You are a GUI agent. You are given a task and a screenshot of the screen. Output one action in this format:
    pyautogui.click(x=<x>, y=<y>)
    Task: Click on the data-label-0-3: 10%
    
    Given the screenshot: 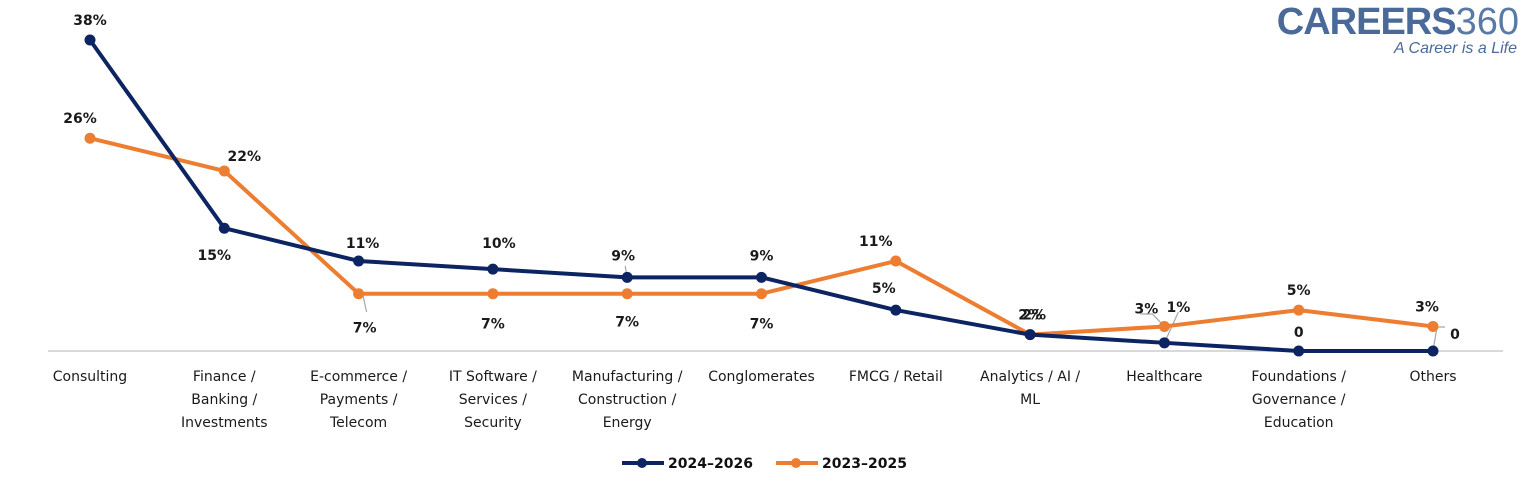 What is the action you would take?
    pyautogui.click(x=499, y=244)
    